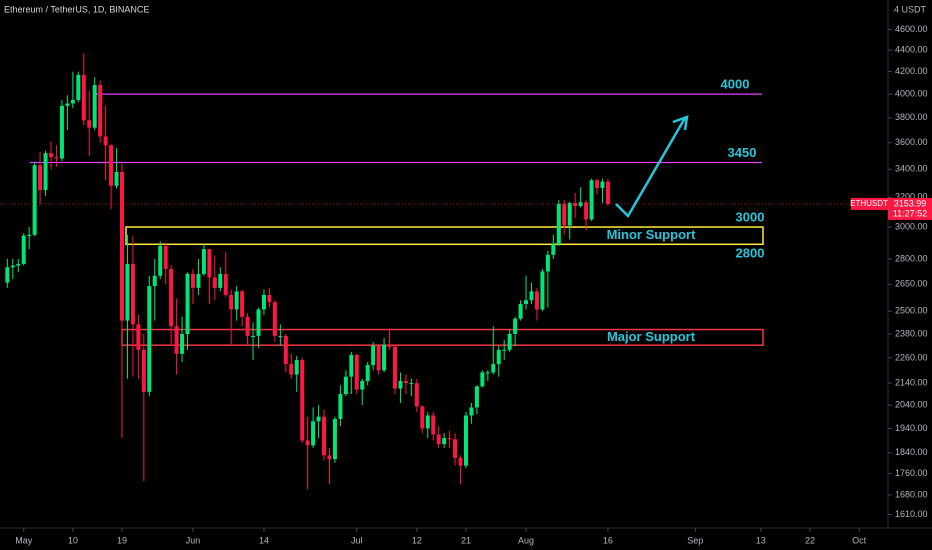  What do you see at coordinates (911, 405) in the screenshot?
I see `y-tick-label: 2040.00` at bounding box center [911, 405].